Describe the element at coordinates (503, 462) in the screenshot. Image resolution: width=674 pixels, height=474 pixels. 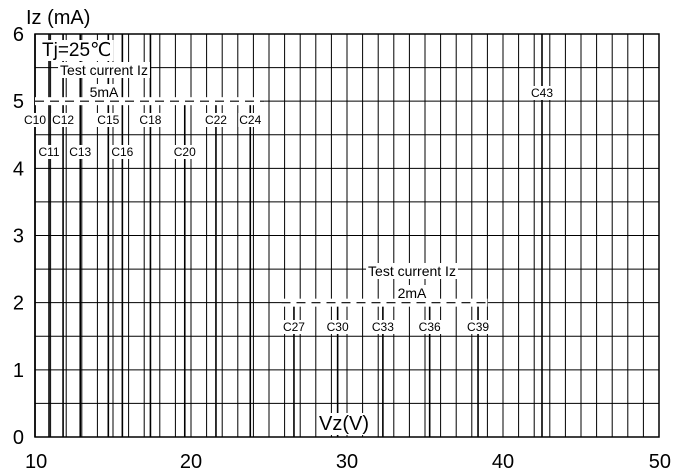
I see `x-tick-label: 40` at that location.